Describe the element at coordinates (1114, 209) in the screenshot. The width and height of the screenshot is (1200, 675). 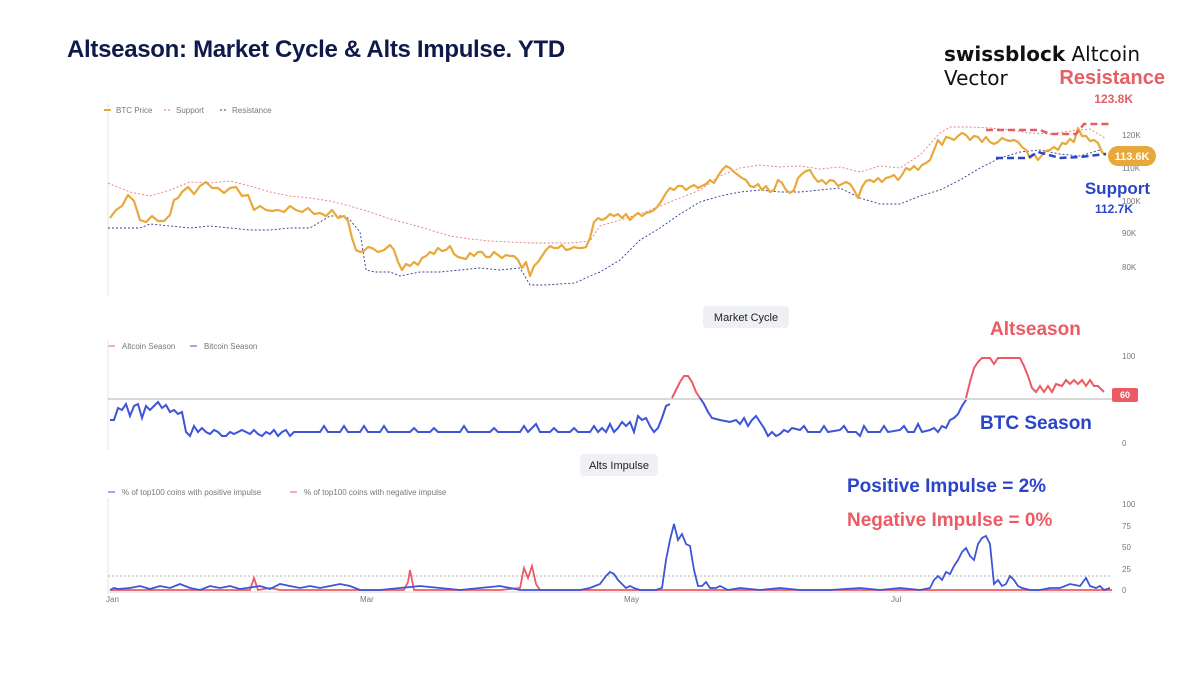
I see `support-value: 112.7K` at that location.